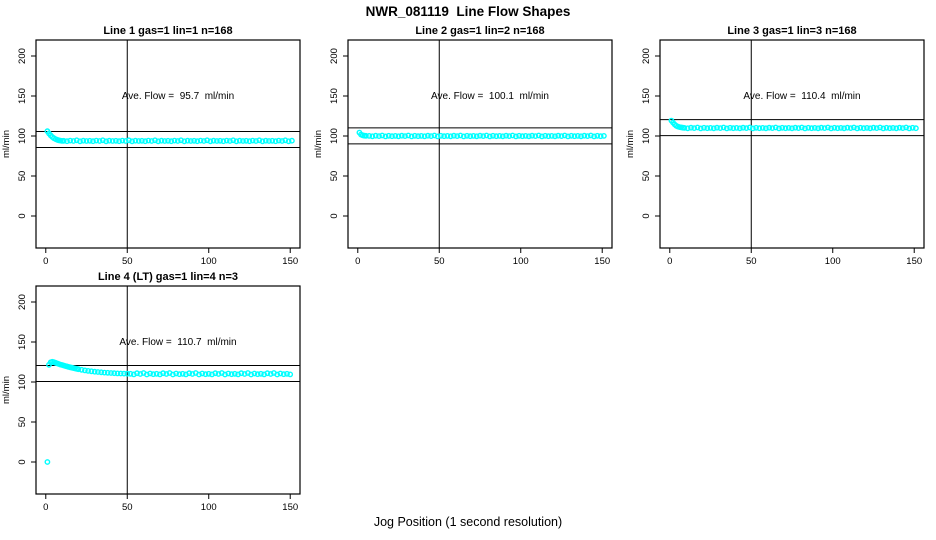 The height and width of the screenshot is (540, 936). What do you see at coordinates (22, 302) in the screenshot?
I see `y-tick-label: 200` at bounding box center [22, 302].